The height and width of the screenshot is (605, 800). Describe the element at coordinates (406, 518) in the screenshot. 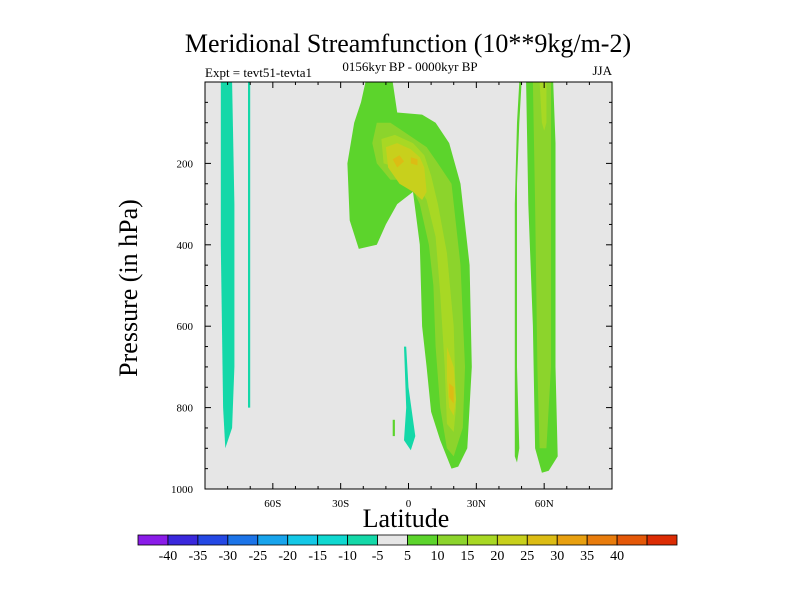

I see `x-axis-label: Latitude` at that location.